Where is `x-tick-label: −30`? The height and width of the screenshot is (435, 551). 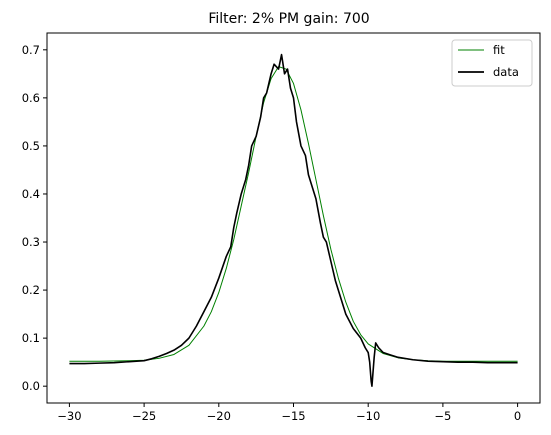
x-tick-label: −30 is located at coordinates (69, 416).